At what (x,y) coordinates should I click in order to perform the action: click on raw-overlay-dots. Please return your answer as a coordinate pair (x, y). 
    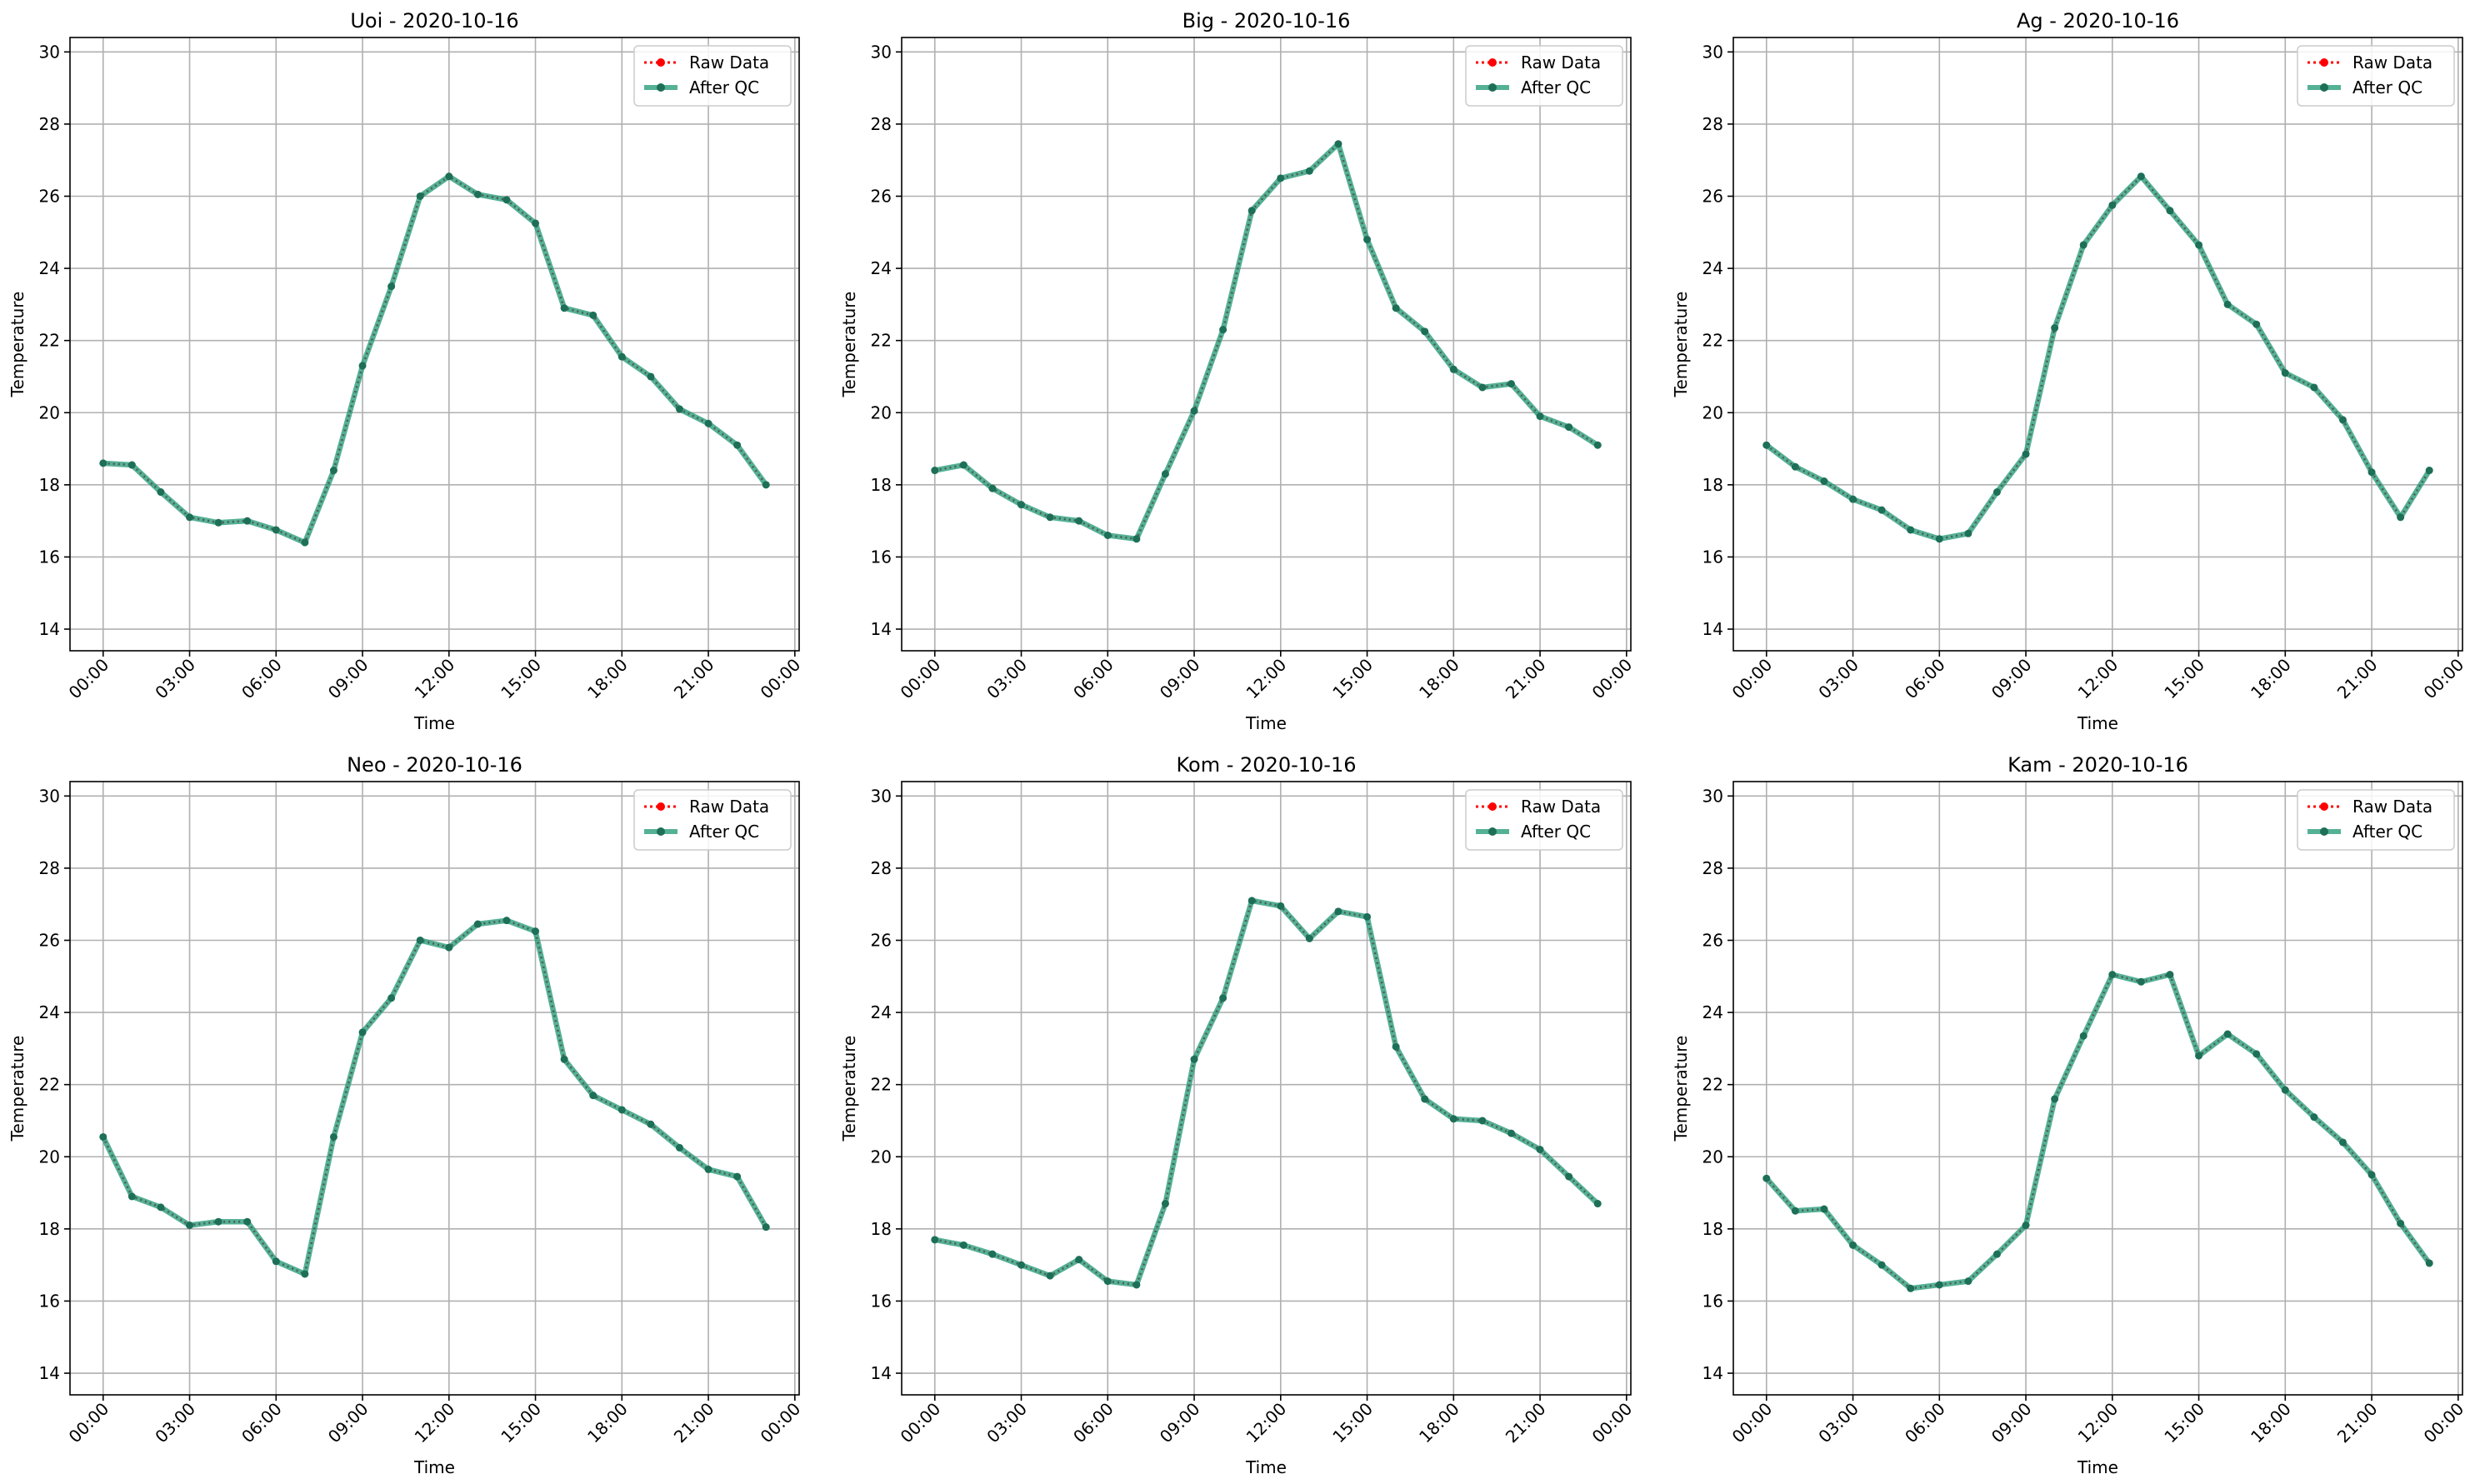
    Looking at the image, I should click on (435, 1097).